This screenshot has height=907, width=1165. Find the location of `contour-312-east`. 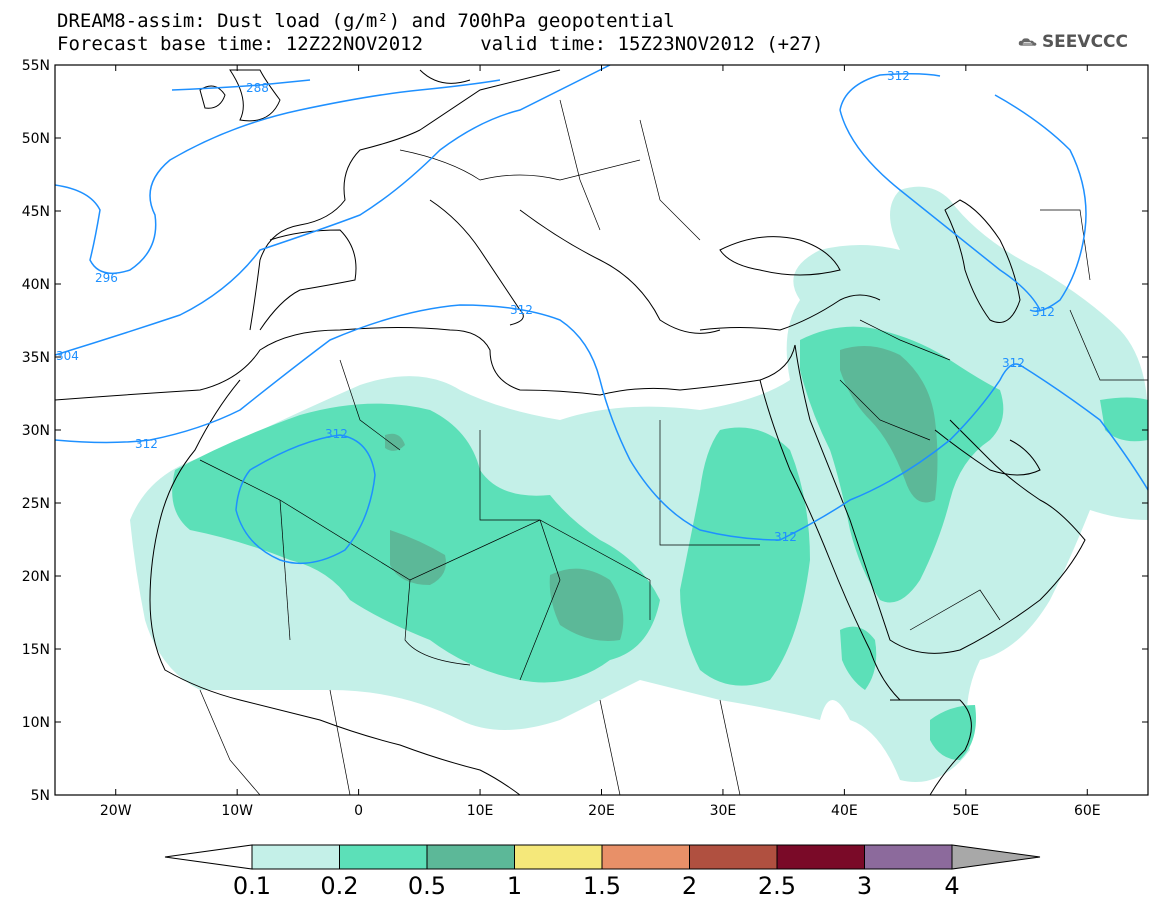

contour-312-east is located at coordinates (1040, 203).